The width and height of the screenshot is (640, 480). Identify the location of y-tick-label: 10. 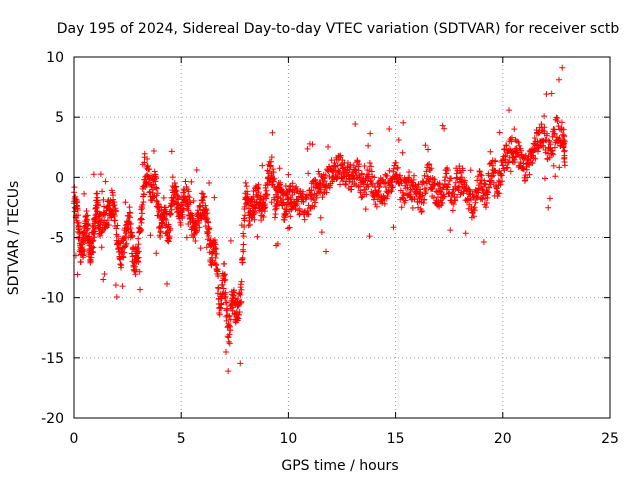
(55, 58).